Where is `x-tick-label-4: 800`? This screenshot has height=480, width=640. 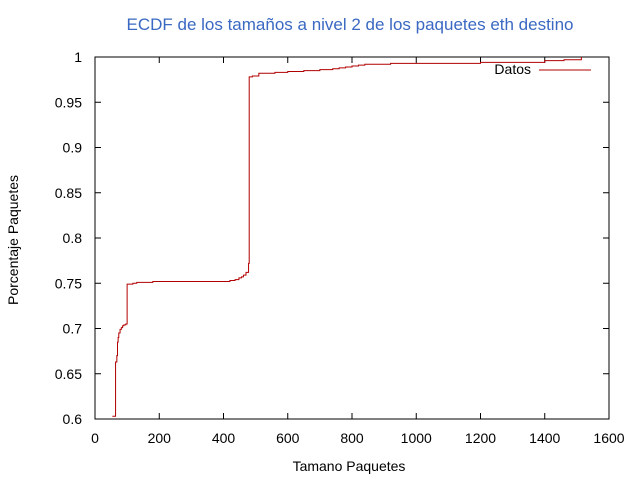
x-tick-label-4: 800 is located at coordinates (352, 438).